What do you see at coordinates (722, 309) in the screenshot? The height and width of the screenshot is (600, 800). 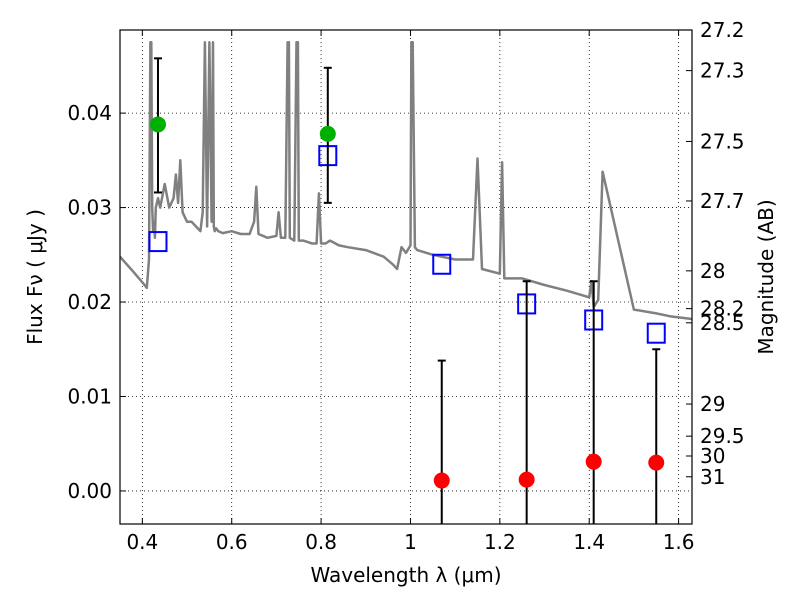 I see `right-tick-label: 28.2` at bounding box center [722, 309].